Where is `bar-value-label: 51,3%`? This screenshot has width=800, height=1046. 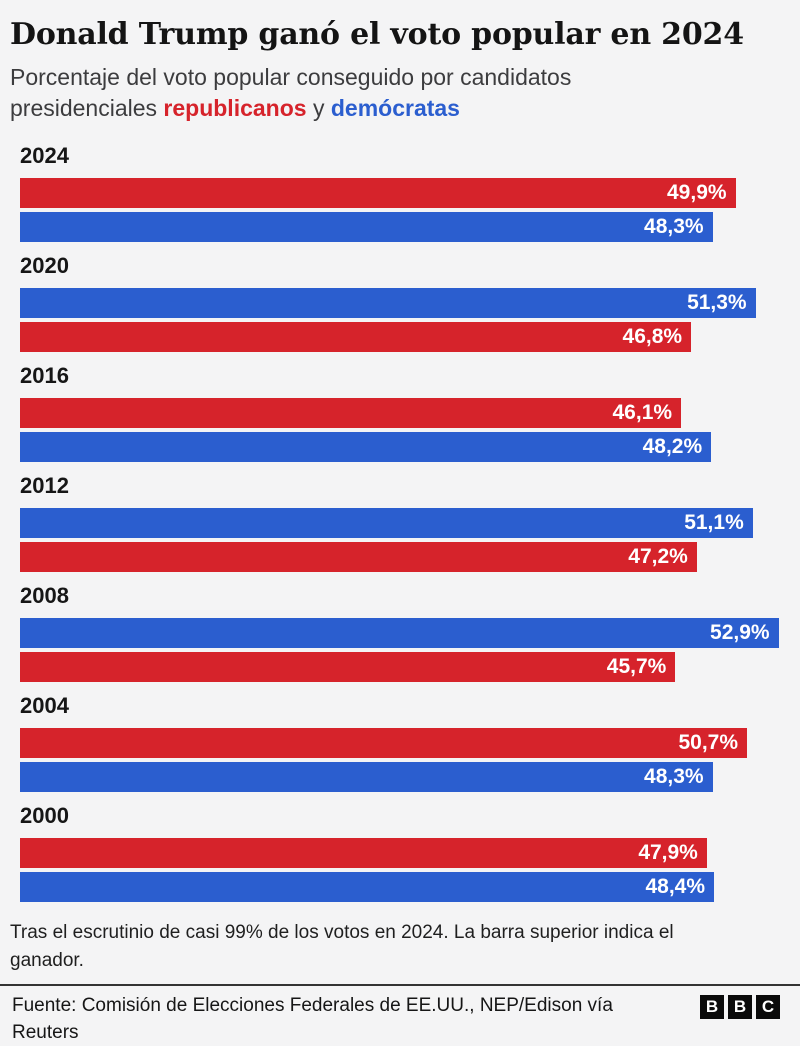 bar-value-label: 51,3% is located at coordinates (717, 302).